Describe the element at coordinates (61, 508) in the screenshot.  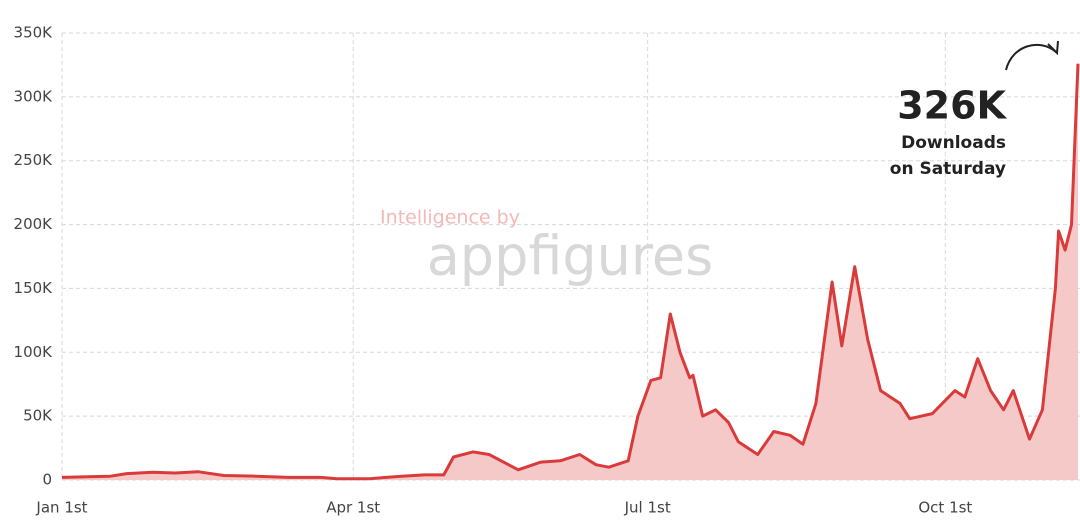
I see `x-tick-label: Jan 1st` at that location.